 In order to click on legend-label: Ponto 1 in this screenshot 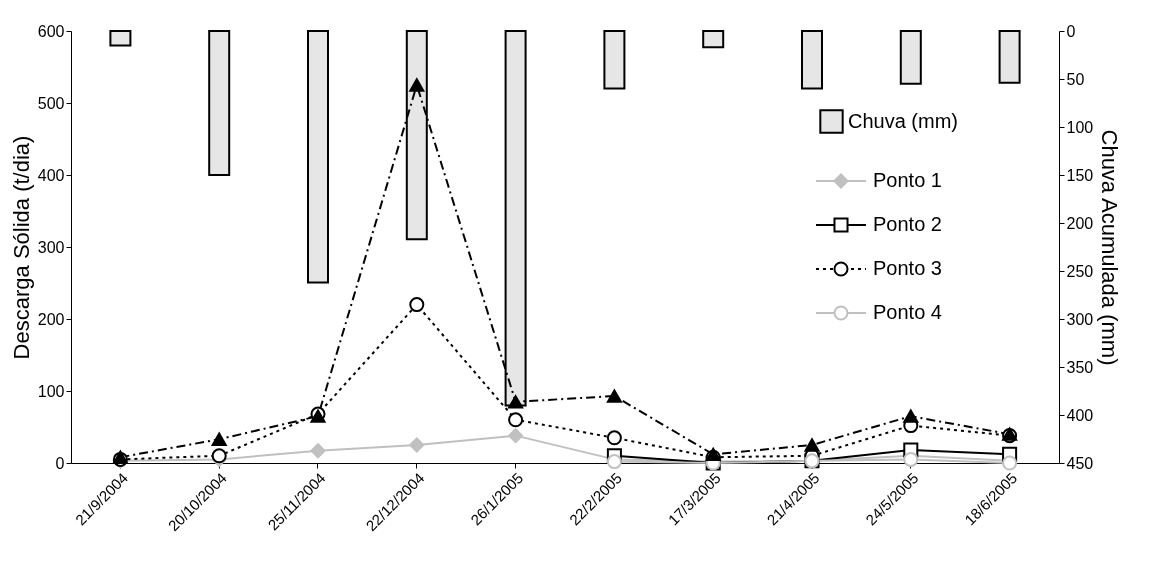, I will do `click(907, 180)`.